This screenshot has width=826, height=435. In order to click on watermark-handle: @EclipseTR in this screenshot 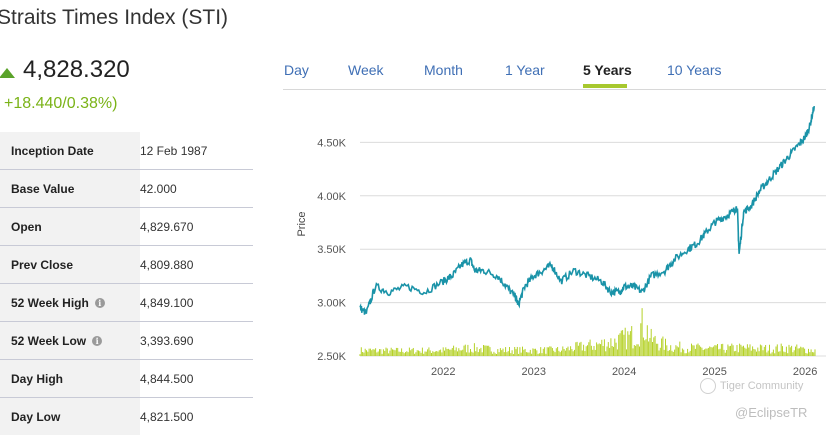, I will do `click(771, 412)`.